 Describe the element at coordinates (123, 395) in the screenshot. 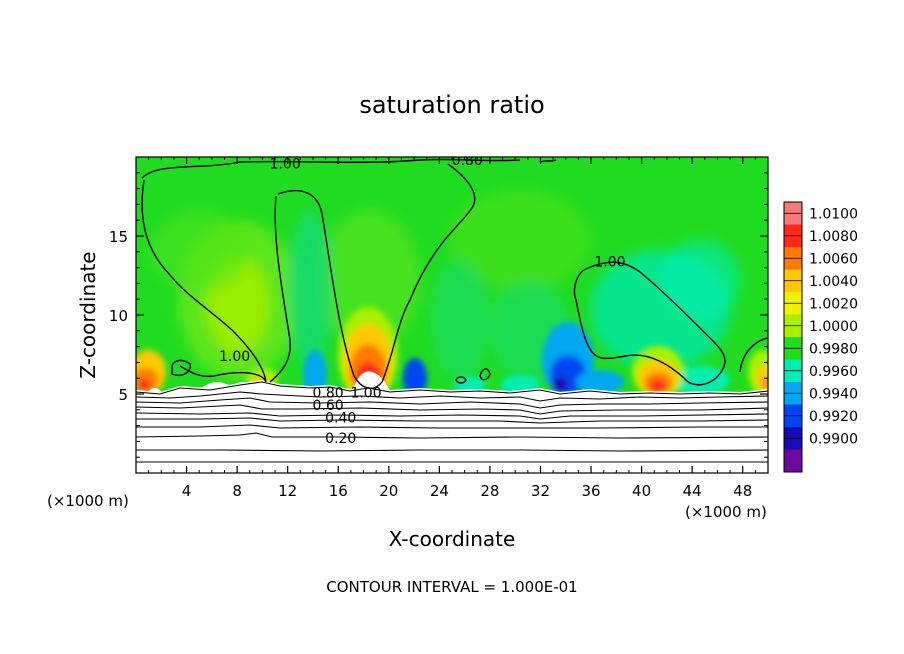

I see `y-tick-label: 5` at that location.